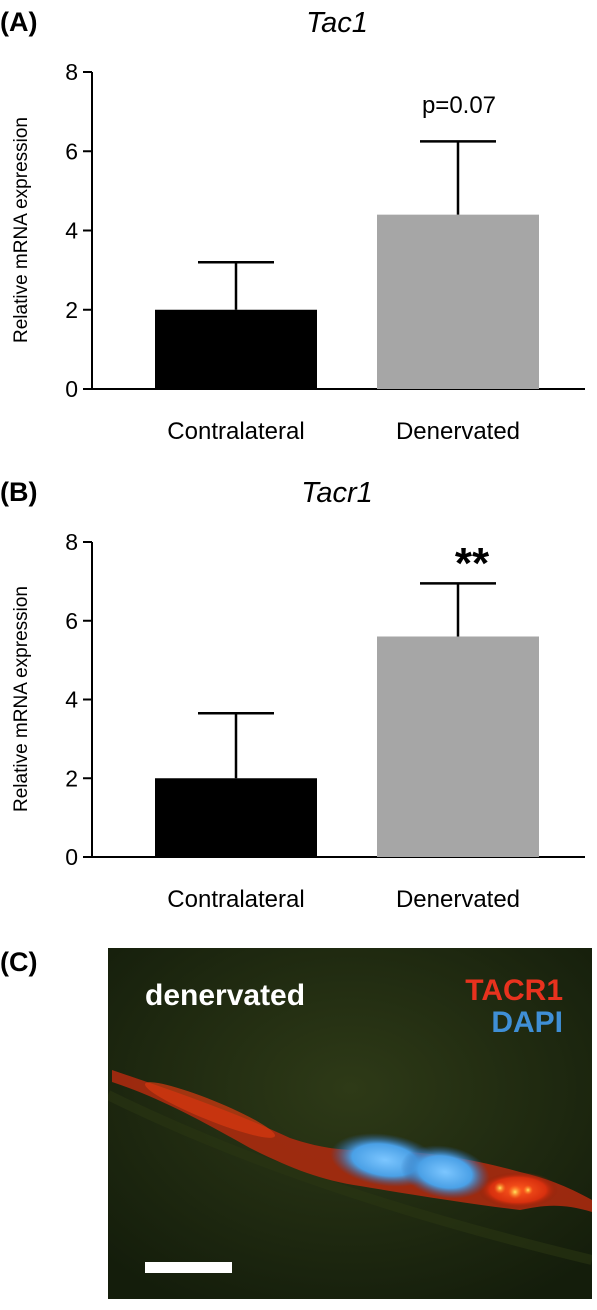 The width and height of the screenshot is (597, 1310). I want to click on legend-dapi: DAPI, so click(527, 1022).